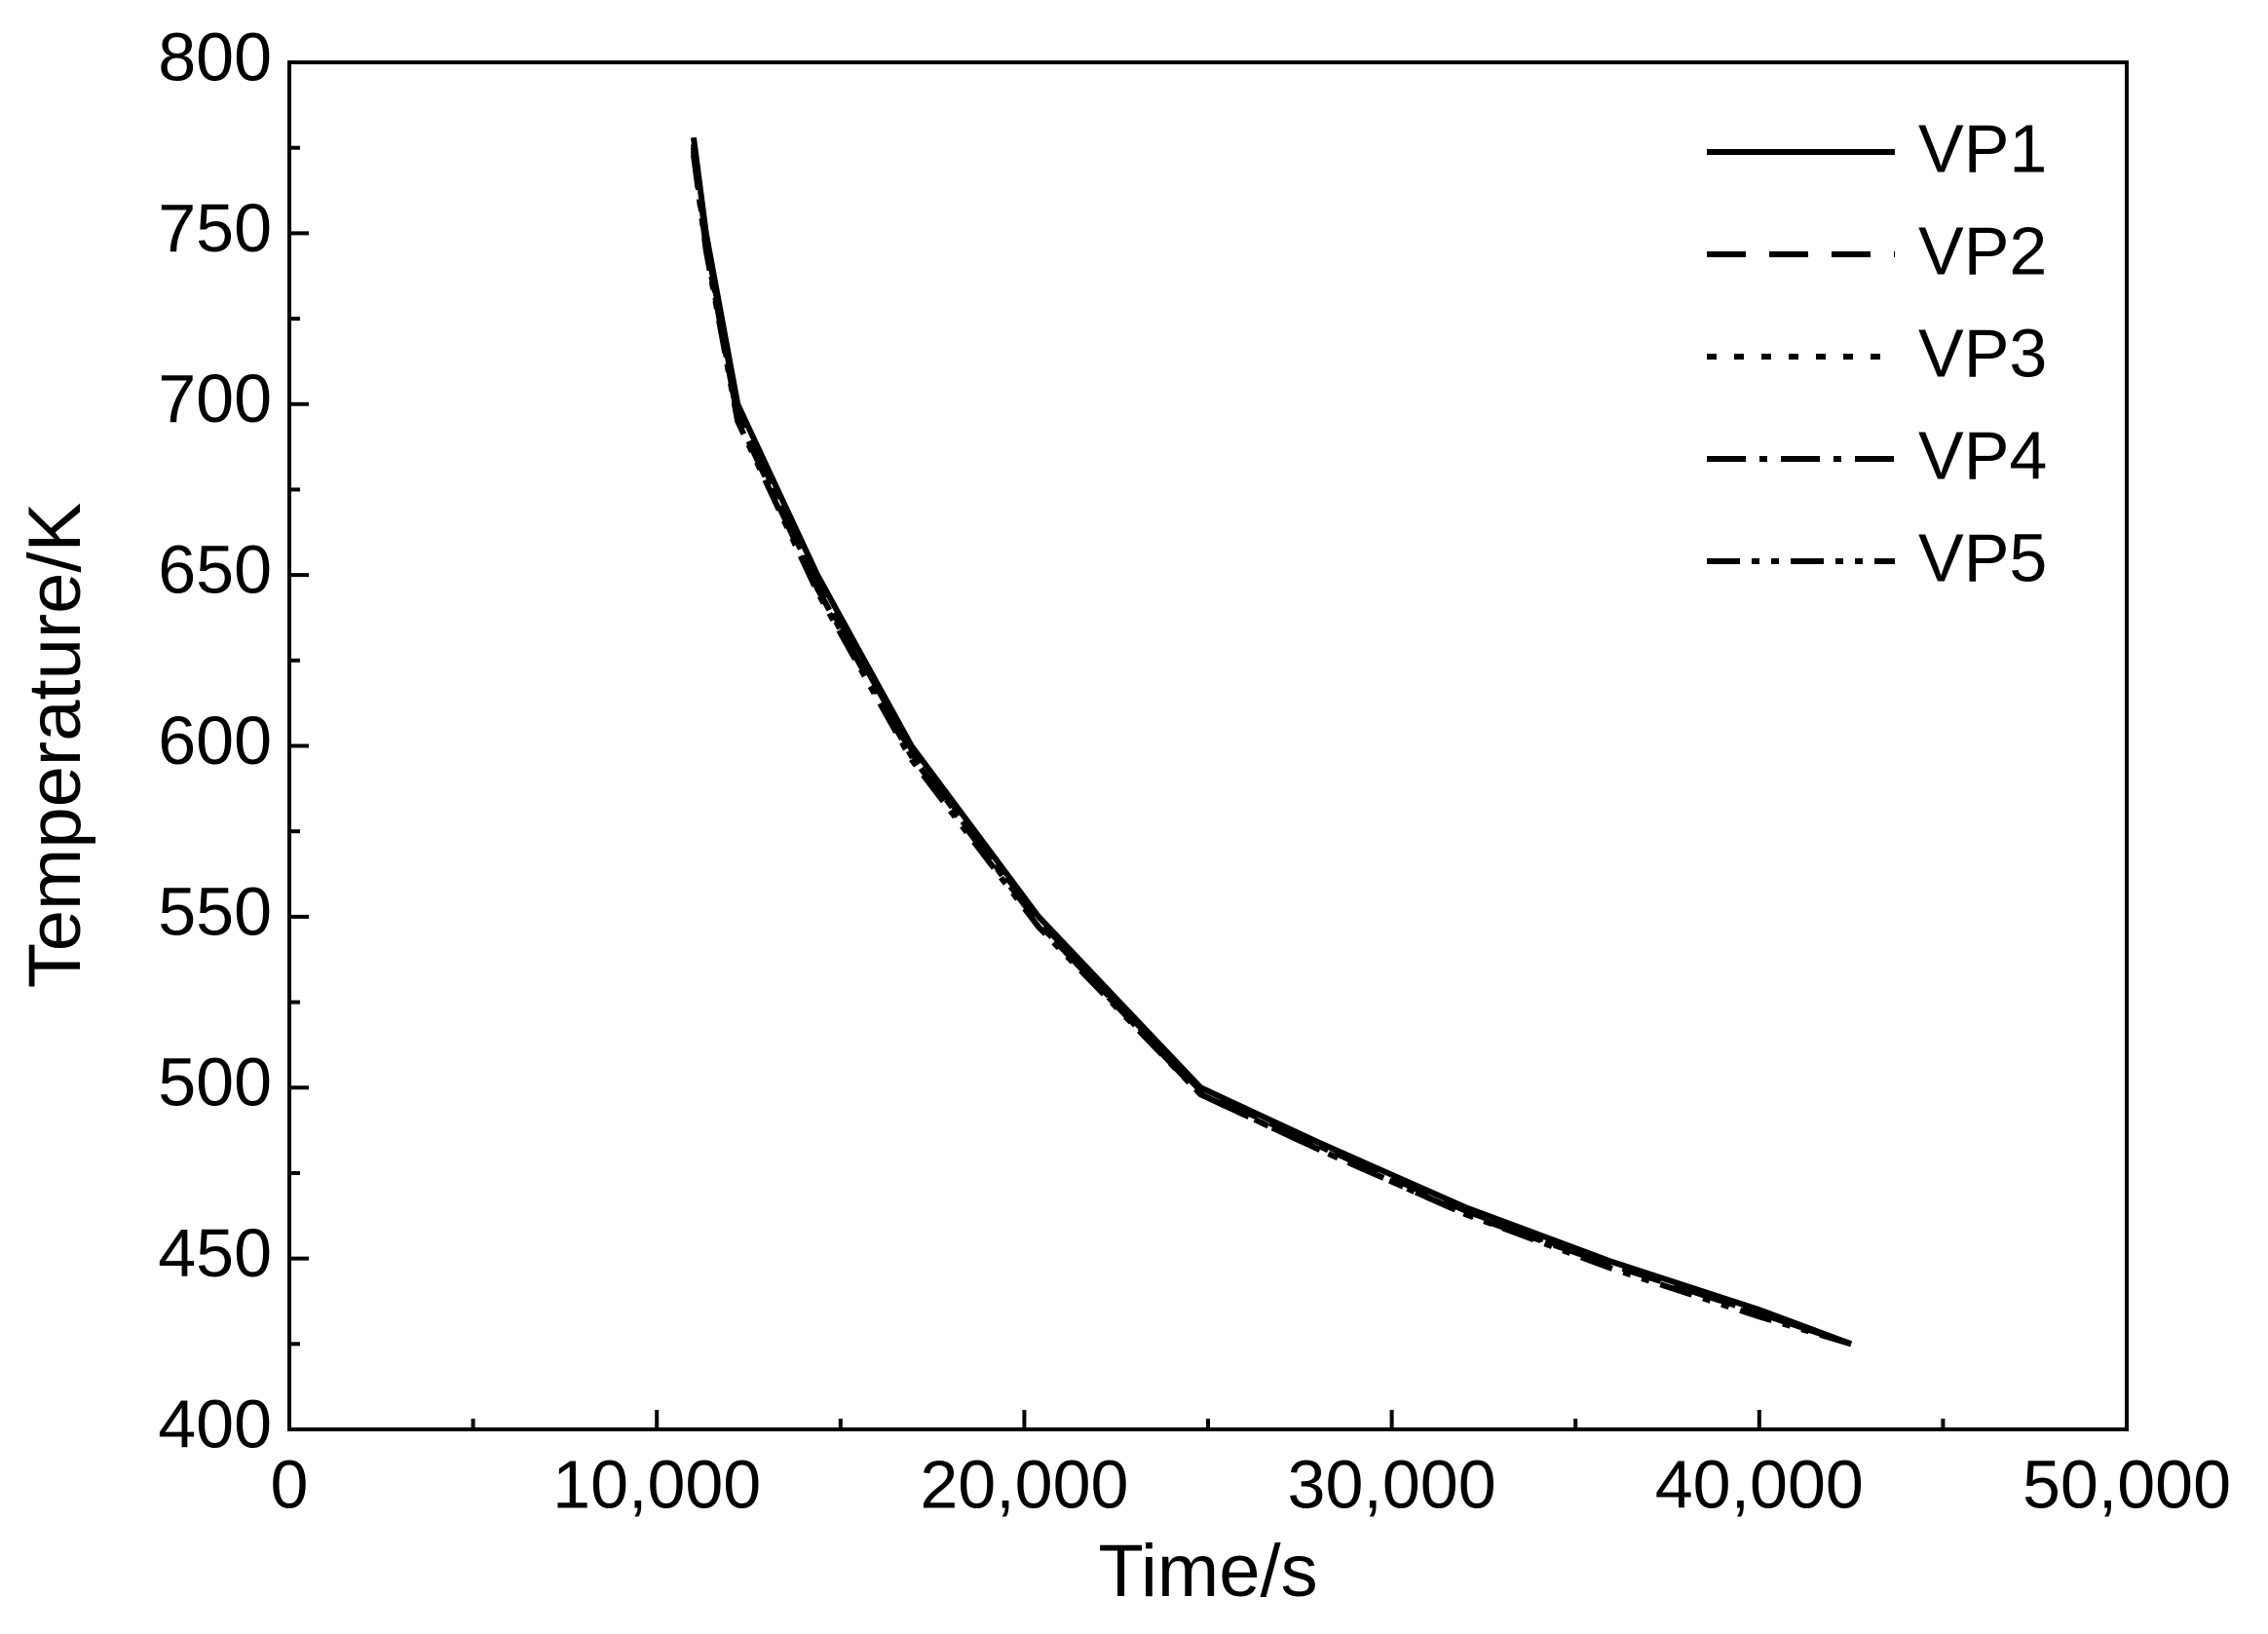 The height and width of the screenshot is (1634, 2268). What do you see at coordinates (1982, 353) in the screenshot?
I see `legend-label: VP3` at bounding box center [1982, 353].